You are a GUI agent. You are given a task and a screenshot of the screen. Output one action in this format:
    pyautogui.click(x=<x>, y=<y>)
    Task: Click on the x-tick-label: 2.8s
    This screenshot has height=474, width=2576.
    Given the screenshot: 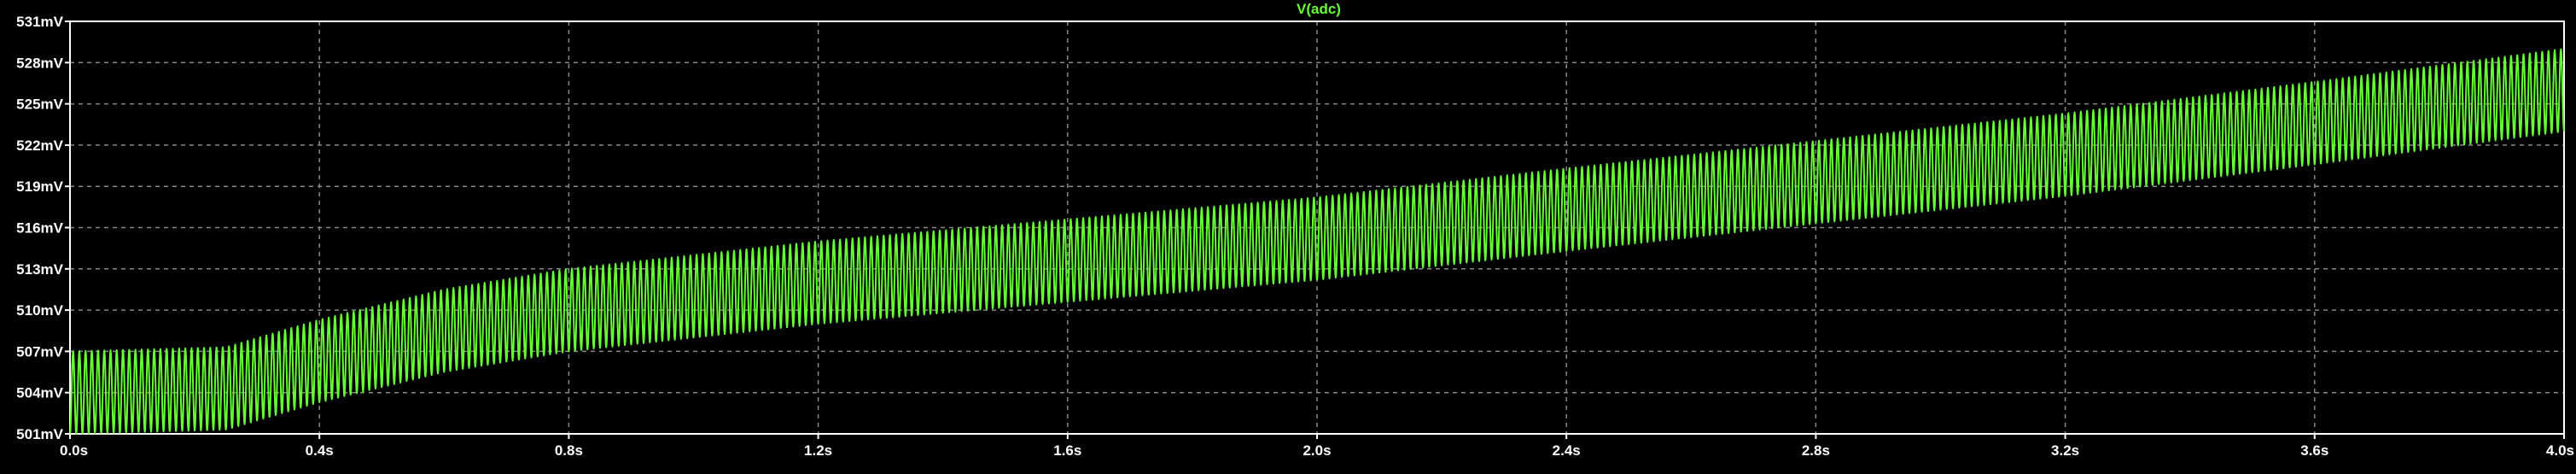 What is the action you would take?
    pyautogui.click(x=1816, y=451)
    